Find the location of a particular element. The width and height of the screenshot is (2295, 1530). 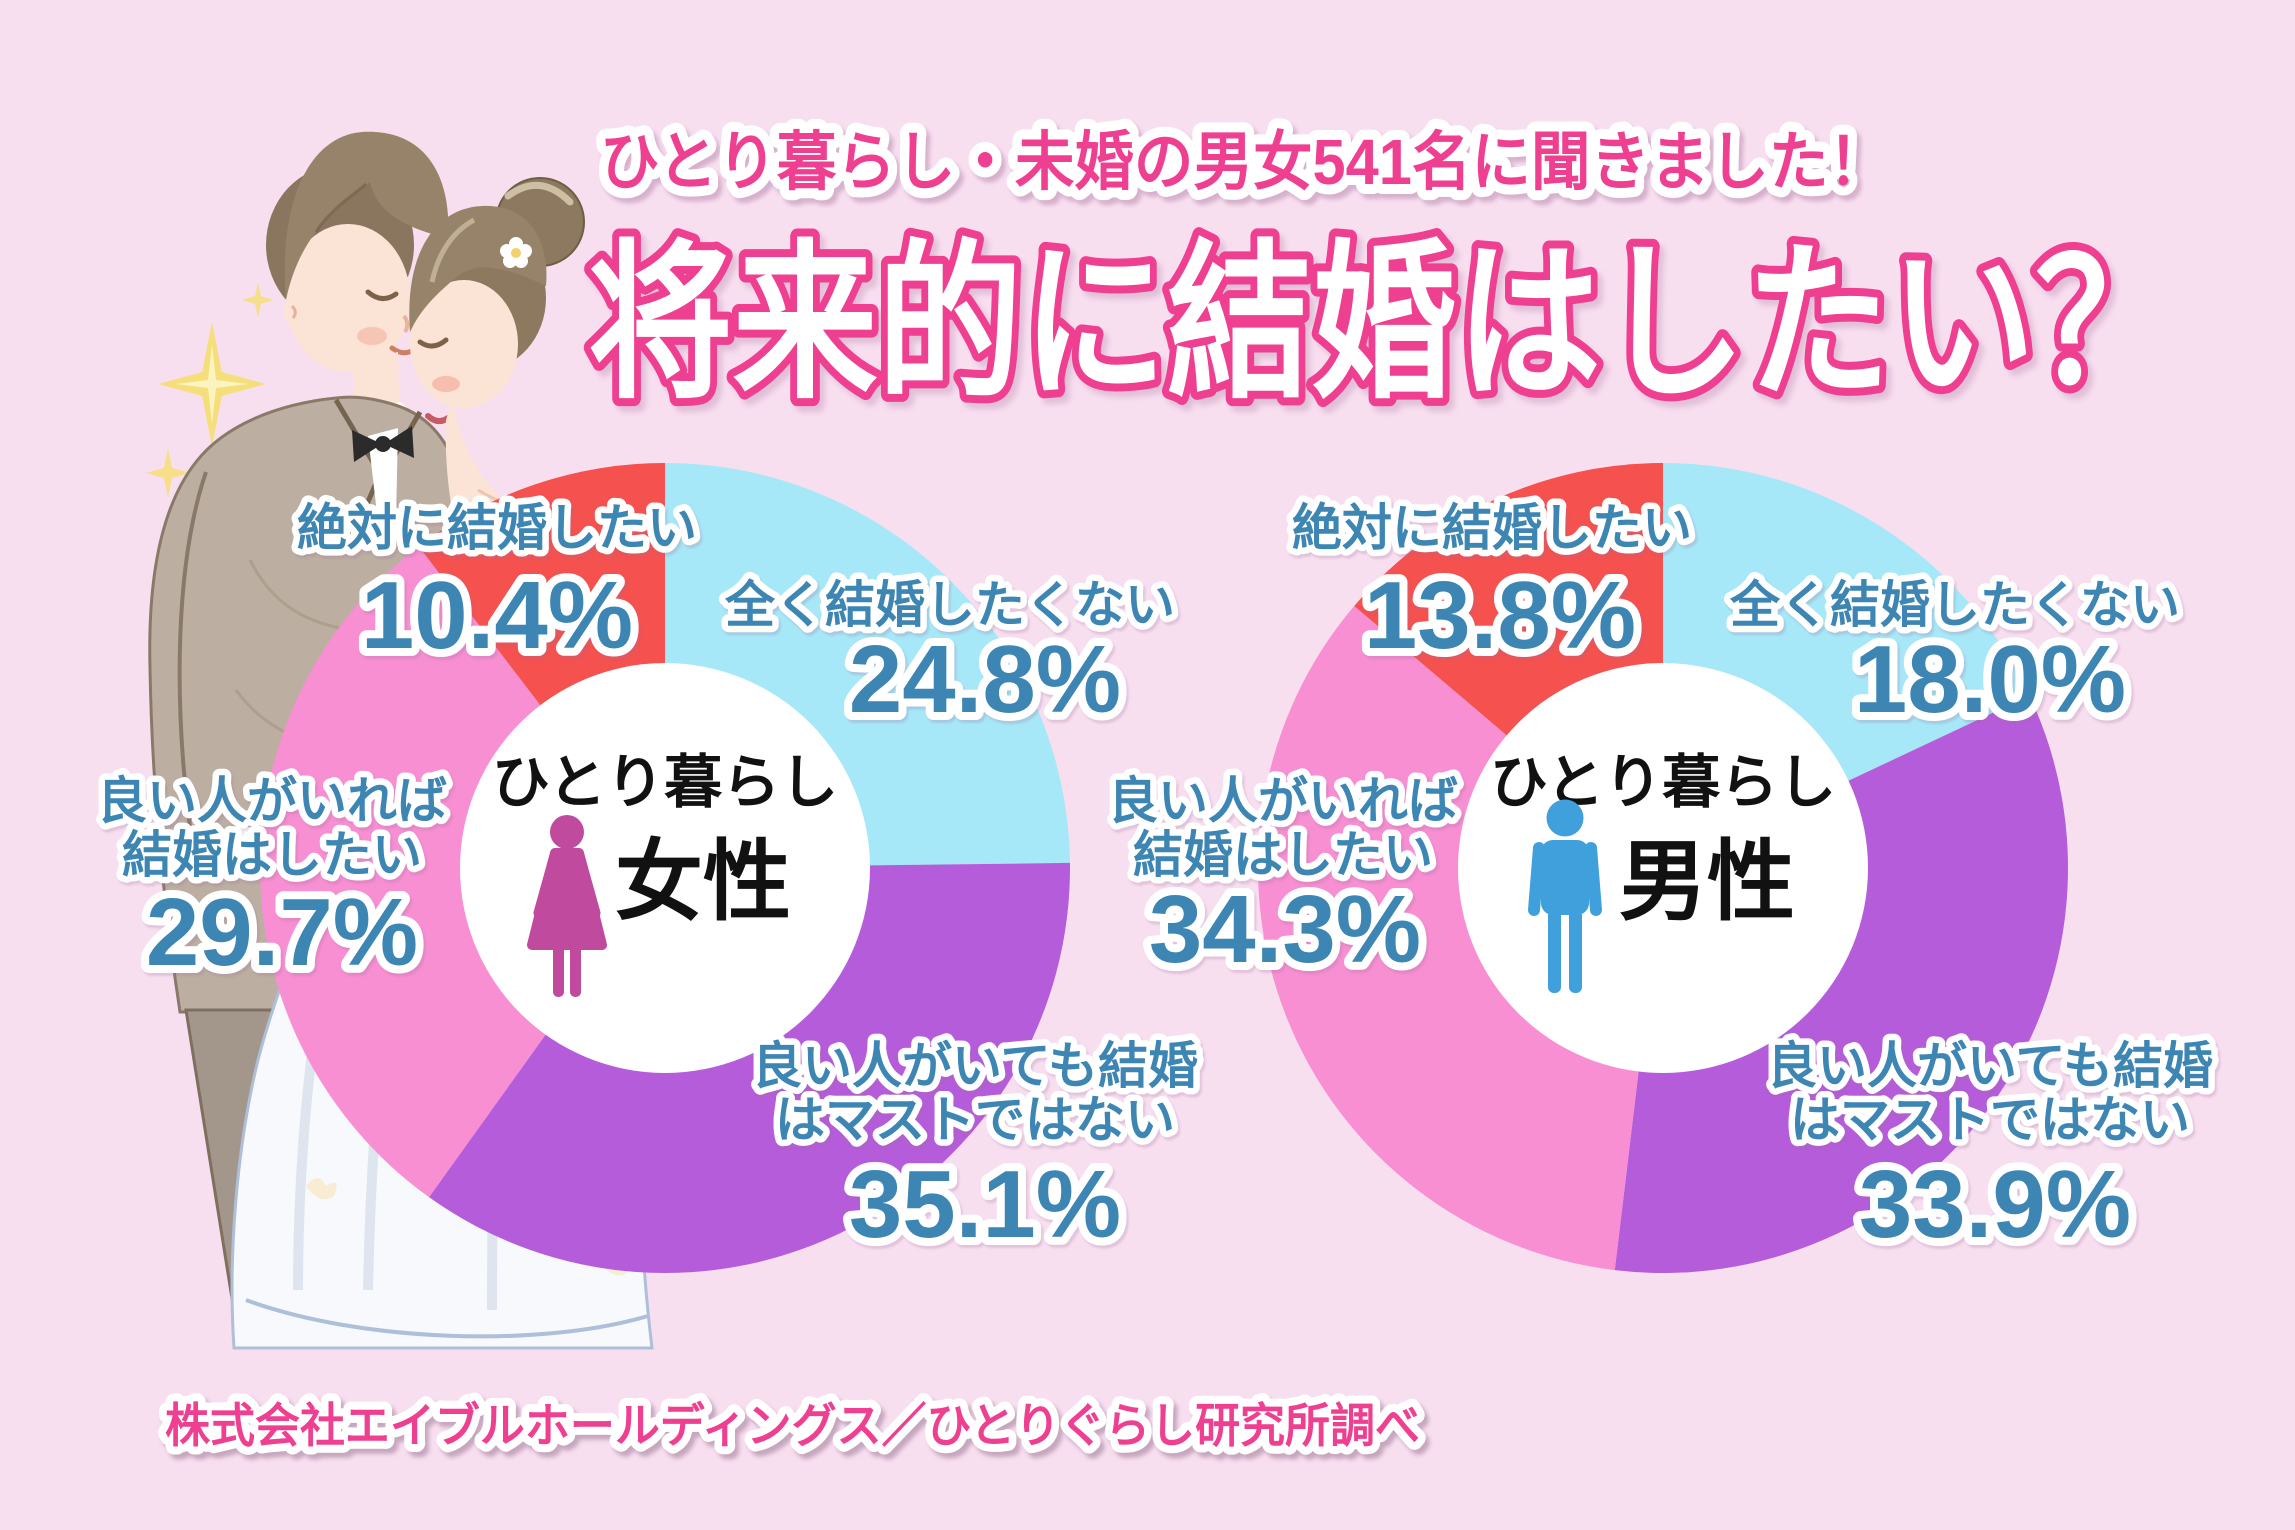

female-icon is located at coordinates (567, 906).